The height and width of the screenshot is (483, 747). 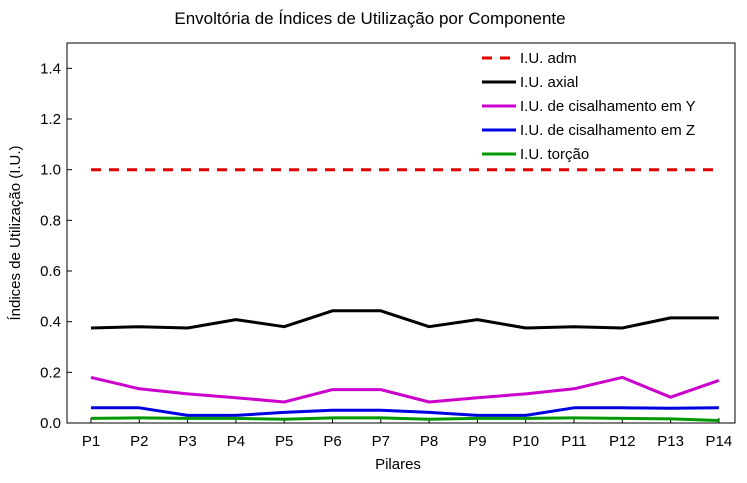 I want to click on x-axis-ticks: P1 P2 P3 P4 P5 P6 P7 P8 P9 P10 P11 P12 P13 P14, so click(x=407, y=434).